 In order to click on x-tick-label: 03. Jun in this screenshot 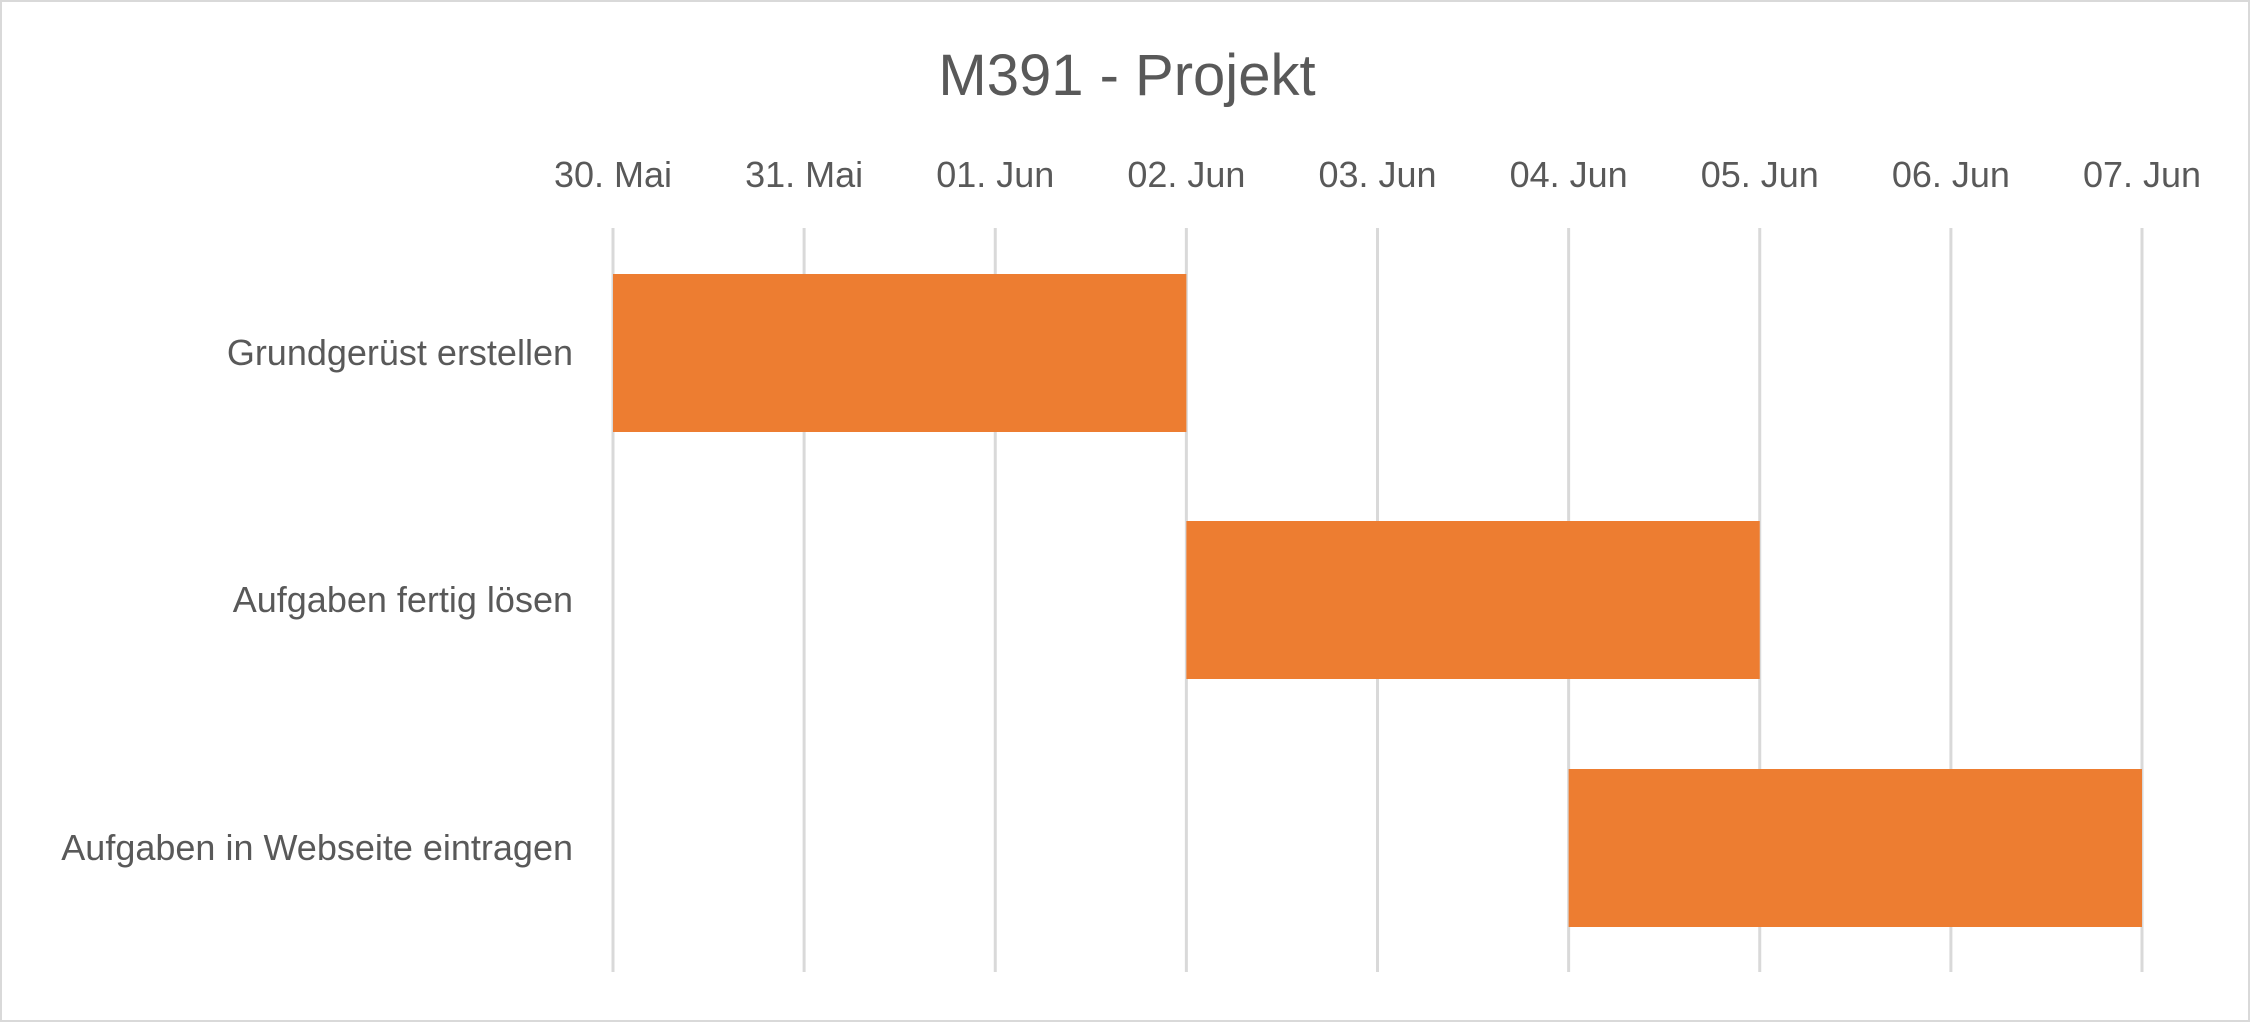, I will do `click(1377, 174)`.